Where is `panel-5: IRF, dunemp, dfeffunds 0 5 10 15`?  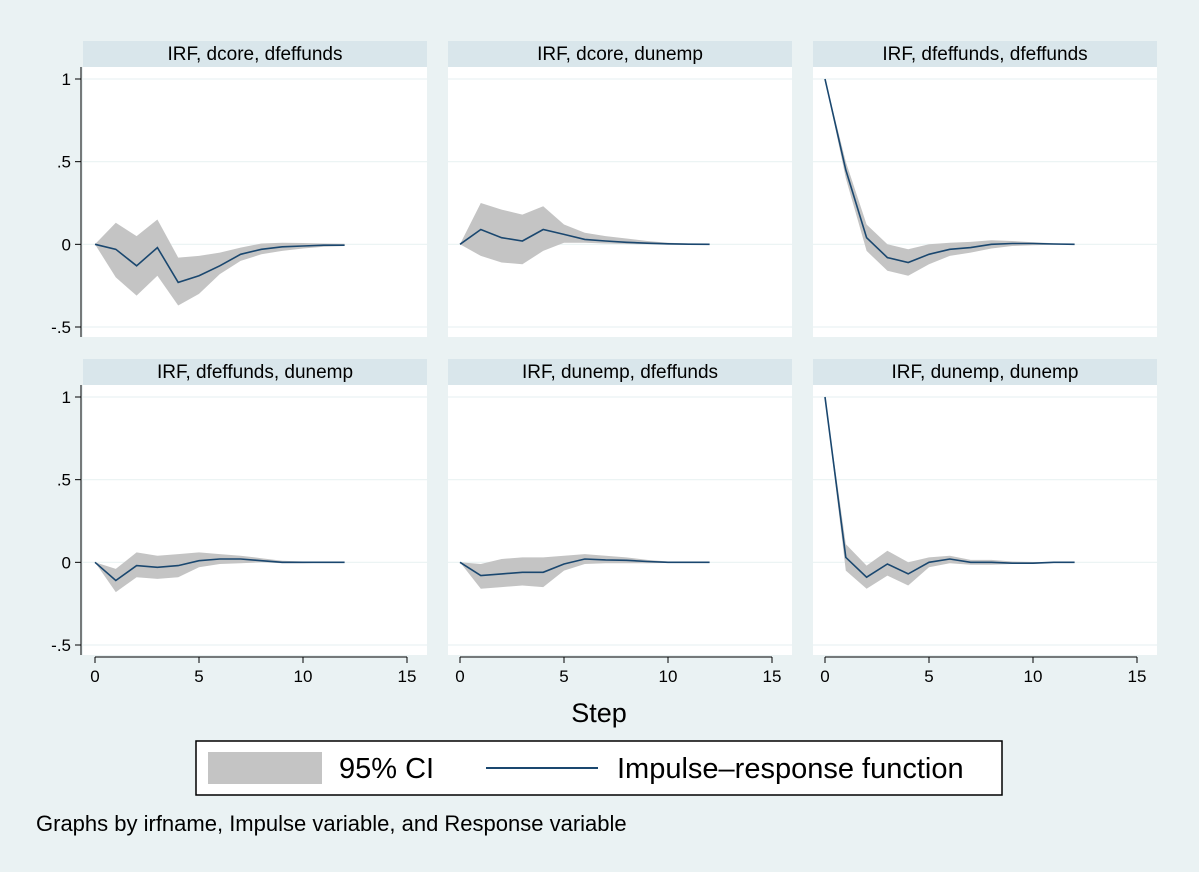
panel-5: IRF, dunemp, dfeffunds 0 5 10 15 is located at coordinates (620, 522).